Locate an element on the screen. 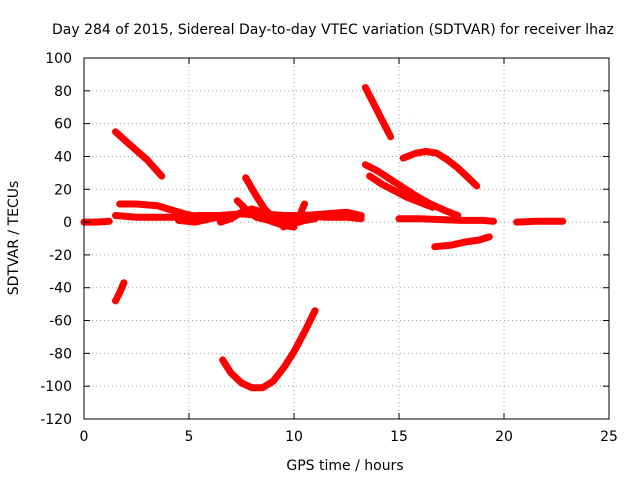 The image size is (640, 480). x-tick-label: 5 is located at coordinates (189, 437).